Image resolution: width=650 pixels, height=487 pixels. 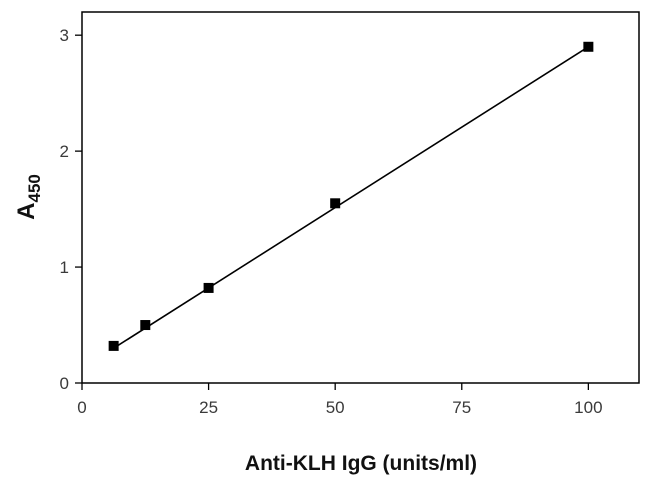 What do you see at coordinates (335, 407) in the screenshot?
I see `x-tick-label: 50` at bounding box center [335, 407].